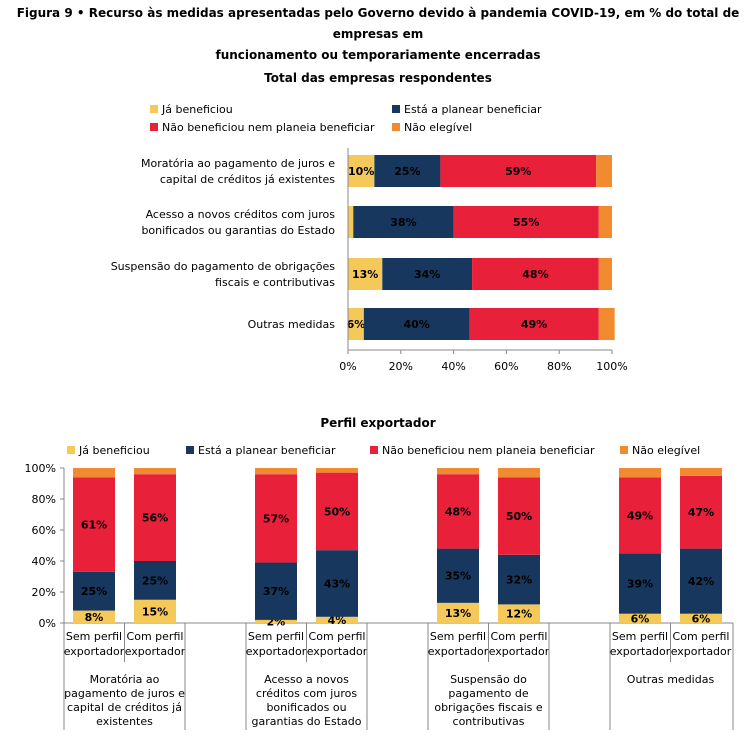 The width and height of the screenshot is (756, 737). I want to click on chart2-y-tick-label: 20%, so click(44, 592).